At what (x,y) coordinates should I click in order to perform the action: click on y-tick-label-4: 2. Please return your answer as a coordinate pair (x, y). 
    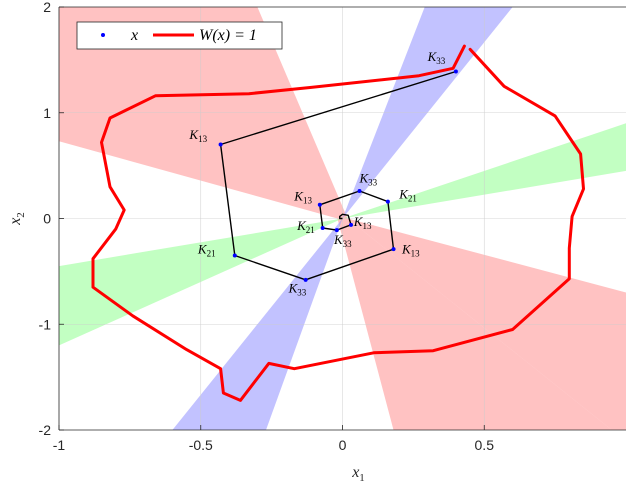
    Looking at the image, I should click on (47, 7).